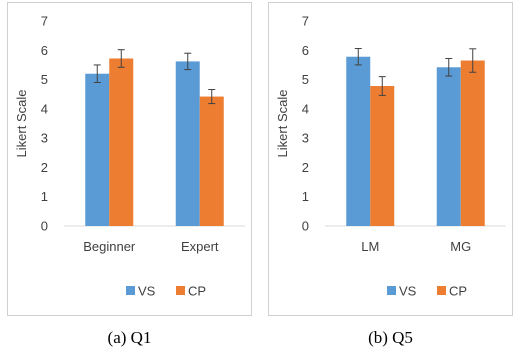 Image resolution: width=517 pixels, height=360 pixels. What do you see at coordinates (460, 246) in the screenshot?
I see `x-tick-label: MG` at bounding box center [460, 246].